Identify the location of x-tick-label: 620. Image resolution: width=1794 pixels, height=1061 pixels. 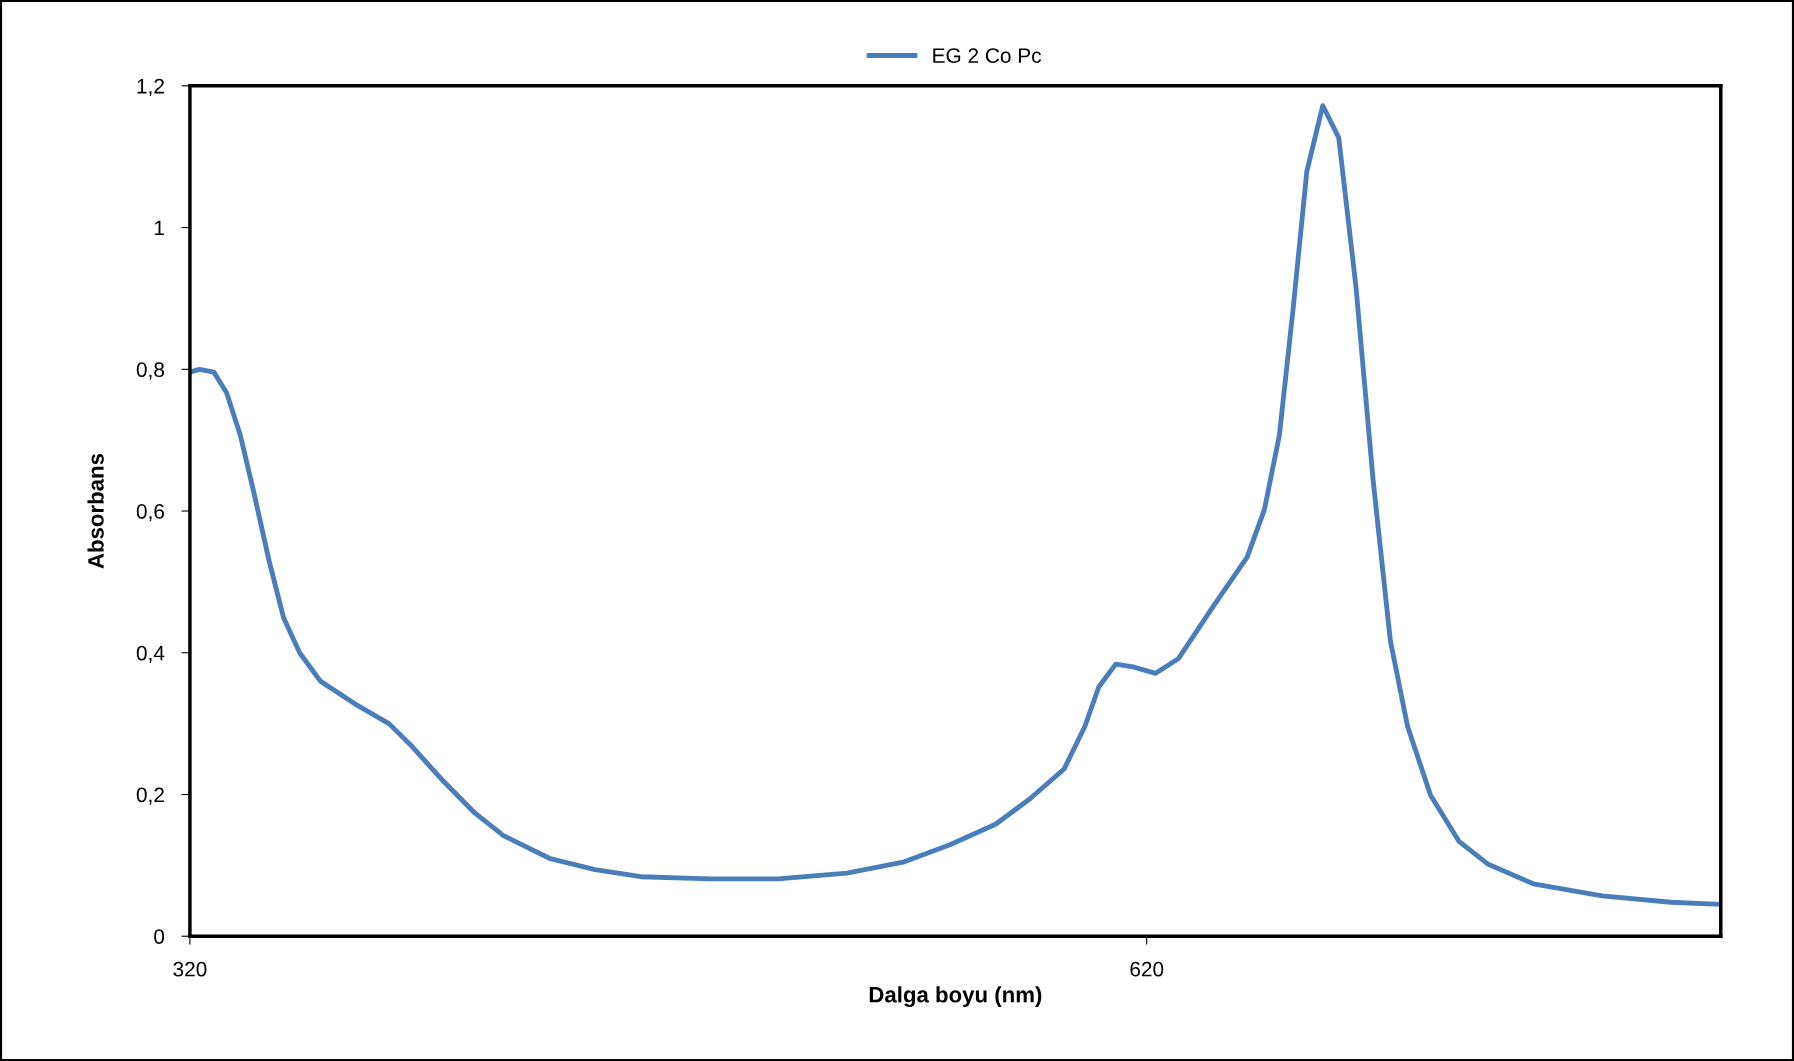
(1147, 969).